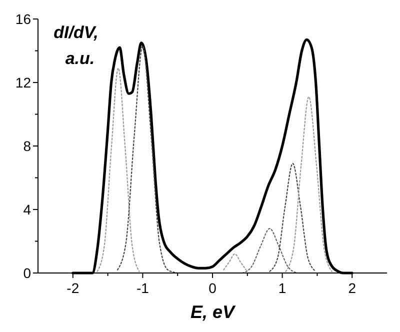  Describe the element at coordinates (76, 45) in the screenshot. I see `y-axis-title: dI/dV, a.u.` at that location.